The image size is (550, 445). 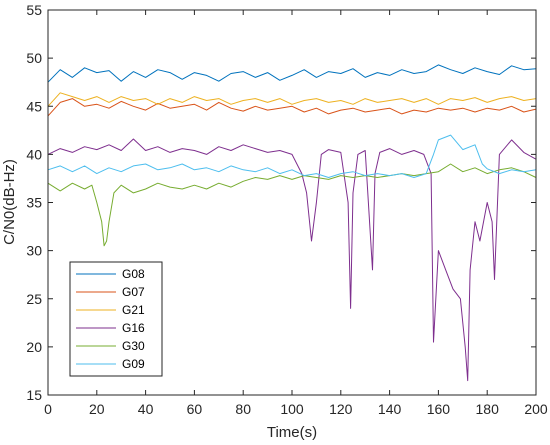 I want to click on x-tick-label: 60, so click(x=195, y=409).